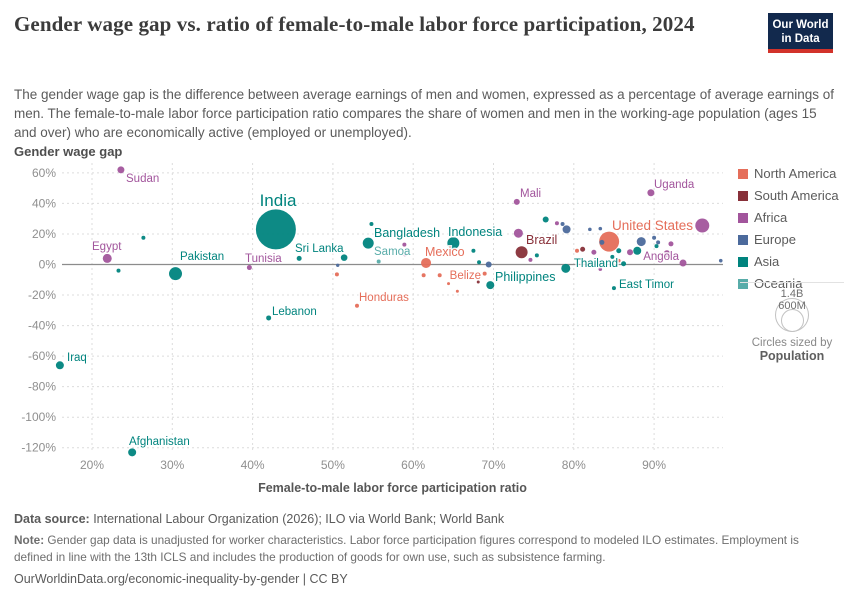 The width and height of the screenshot is (850, 600). Describe the element at coordinates (541, 240) in the screenshot. I see `point-label-brazil: Brazil` at that location.